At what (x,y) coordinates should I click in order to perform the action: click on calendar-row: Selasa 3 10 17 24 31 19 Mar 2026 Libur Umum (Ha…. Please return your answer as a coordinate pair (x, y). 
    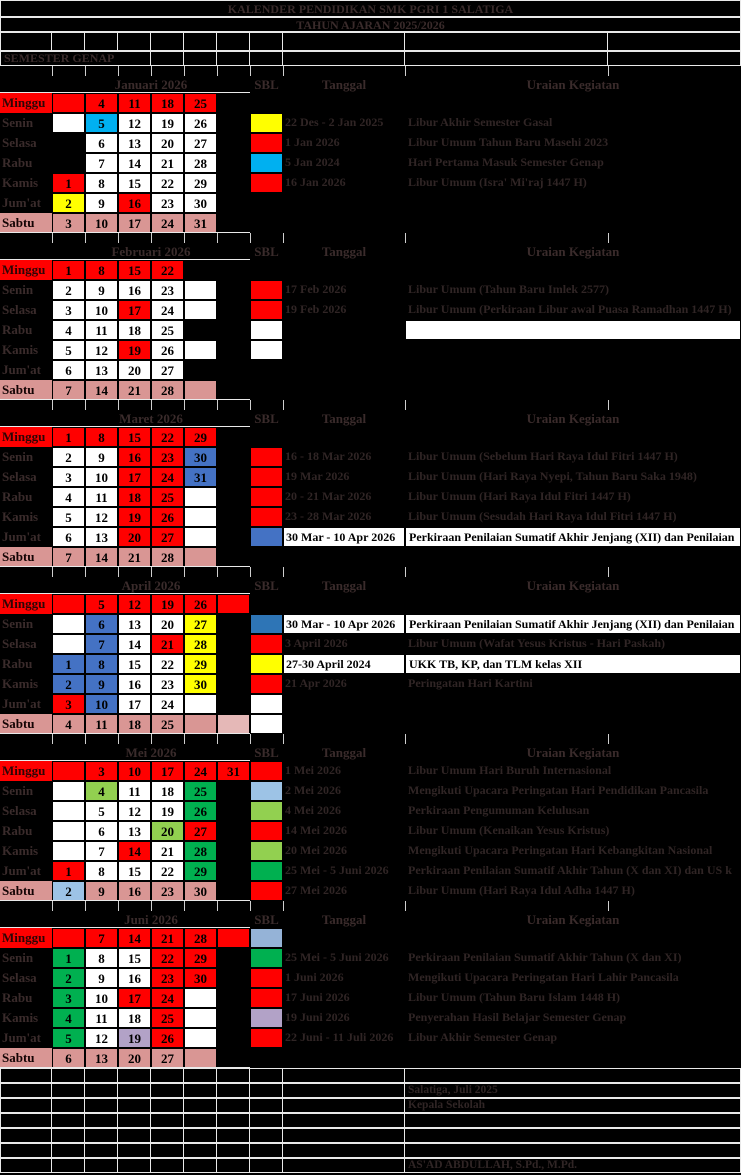
    Looking at the image, I should click on (370, 477).